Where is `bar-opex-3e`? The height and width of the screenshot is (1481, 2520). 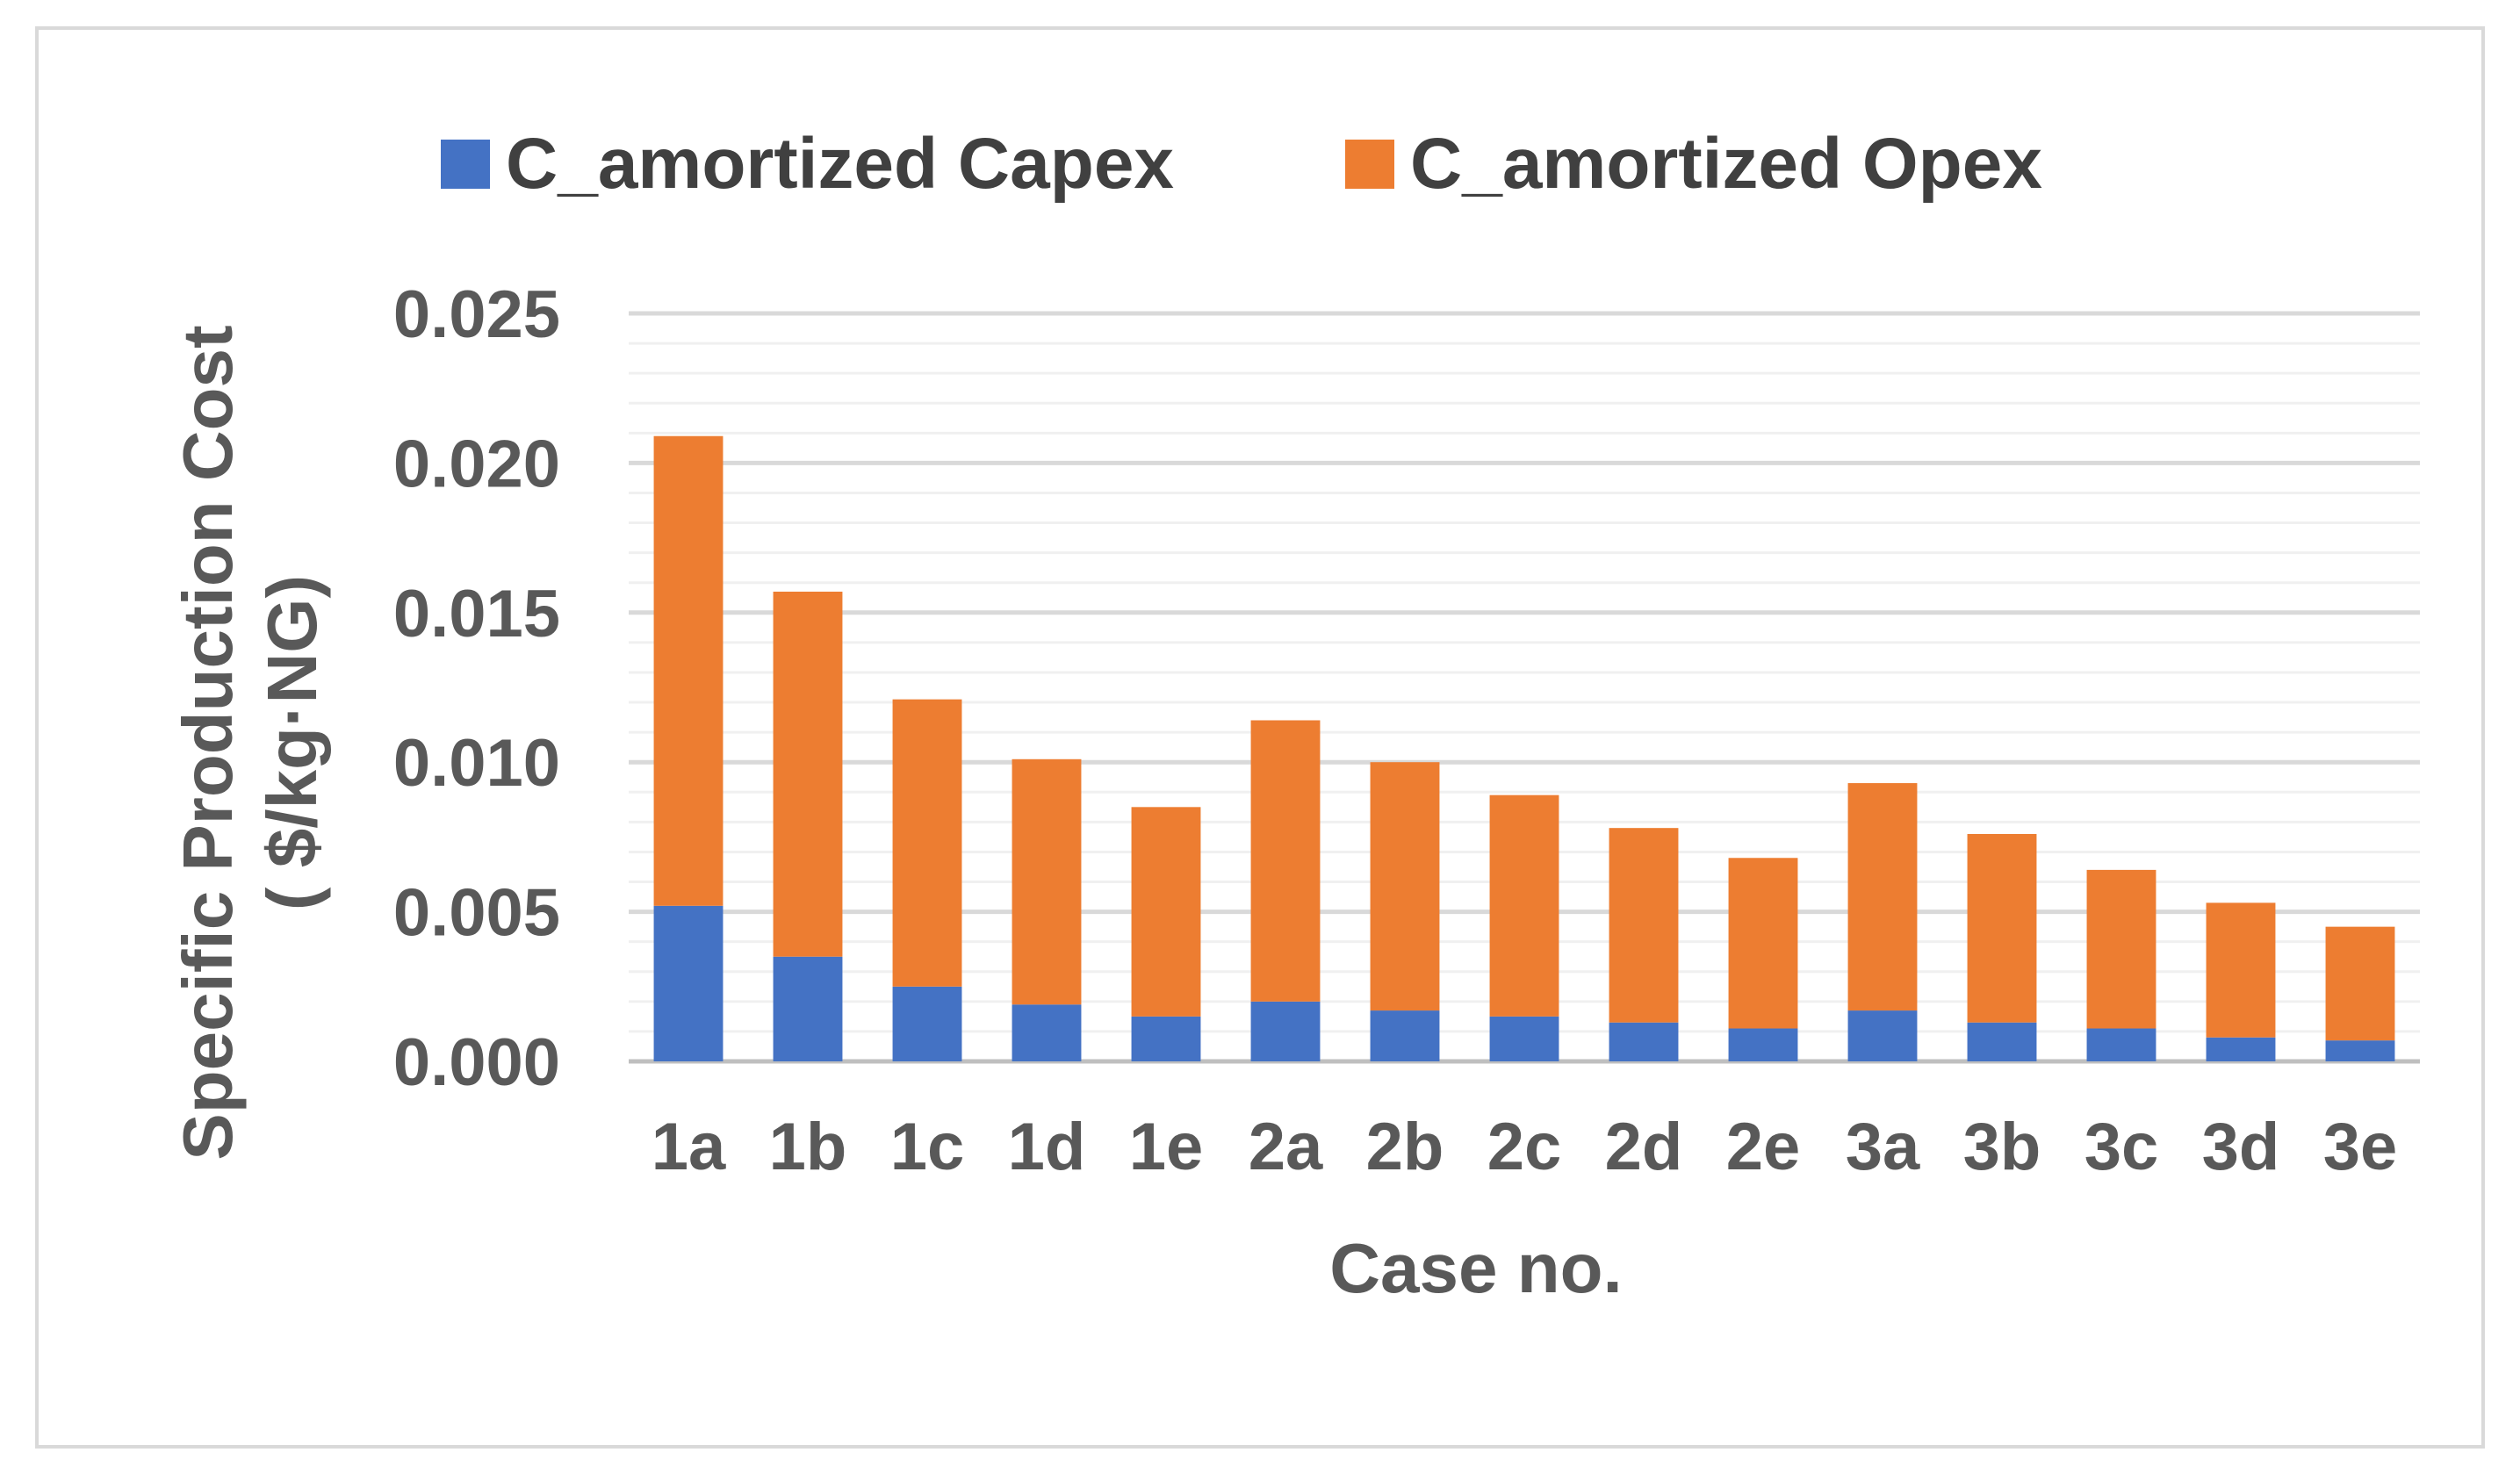
bar-opex-3e is located at coordinates (2360, 983).